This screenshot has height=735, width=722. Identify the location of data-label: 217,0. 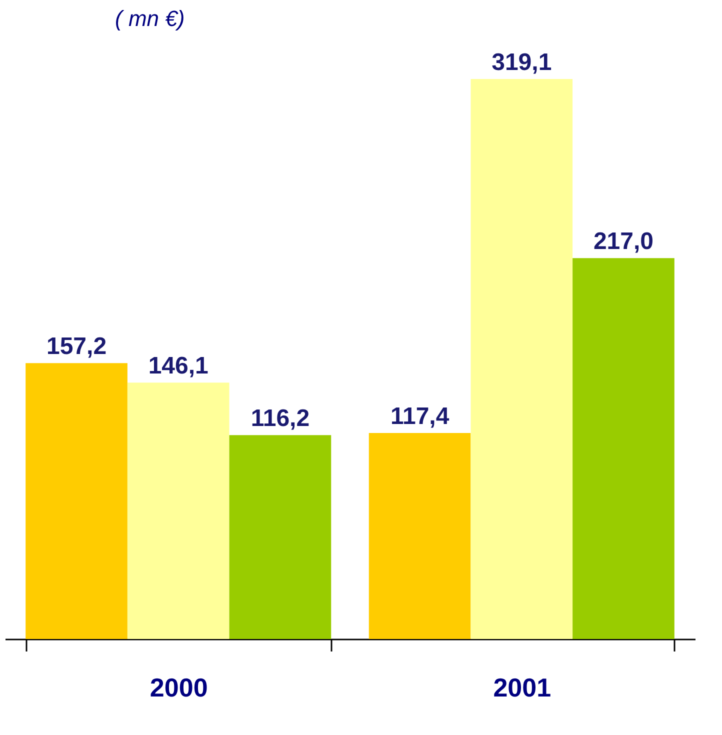
(623, 242).